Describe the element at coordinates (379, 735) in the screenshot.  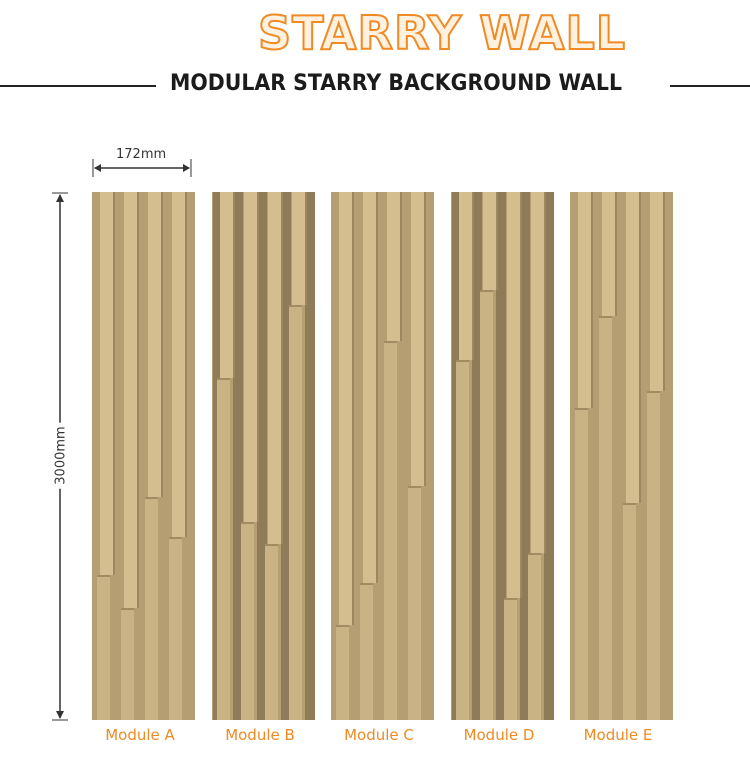
I see `module-label: Module C` at that location.